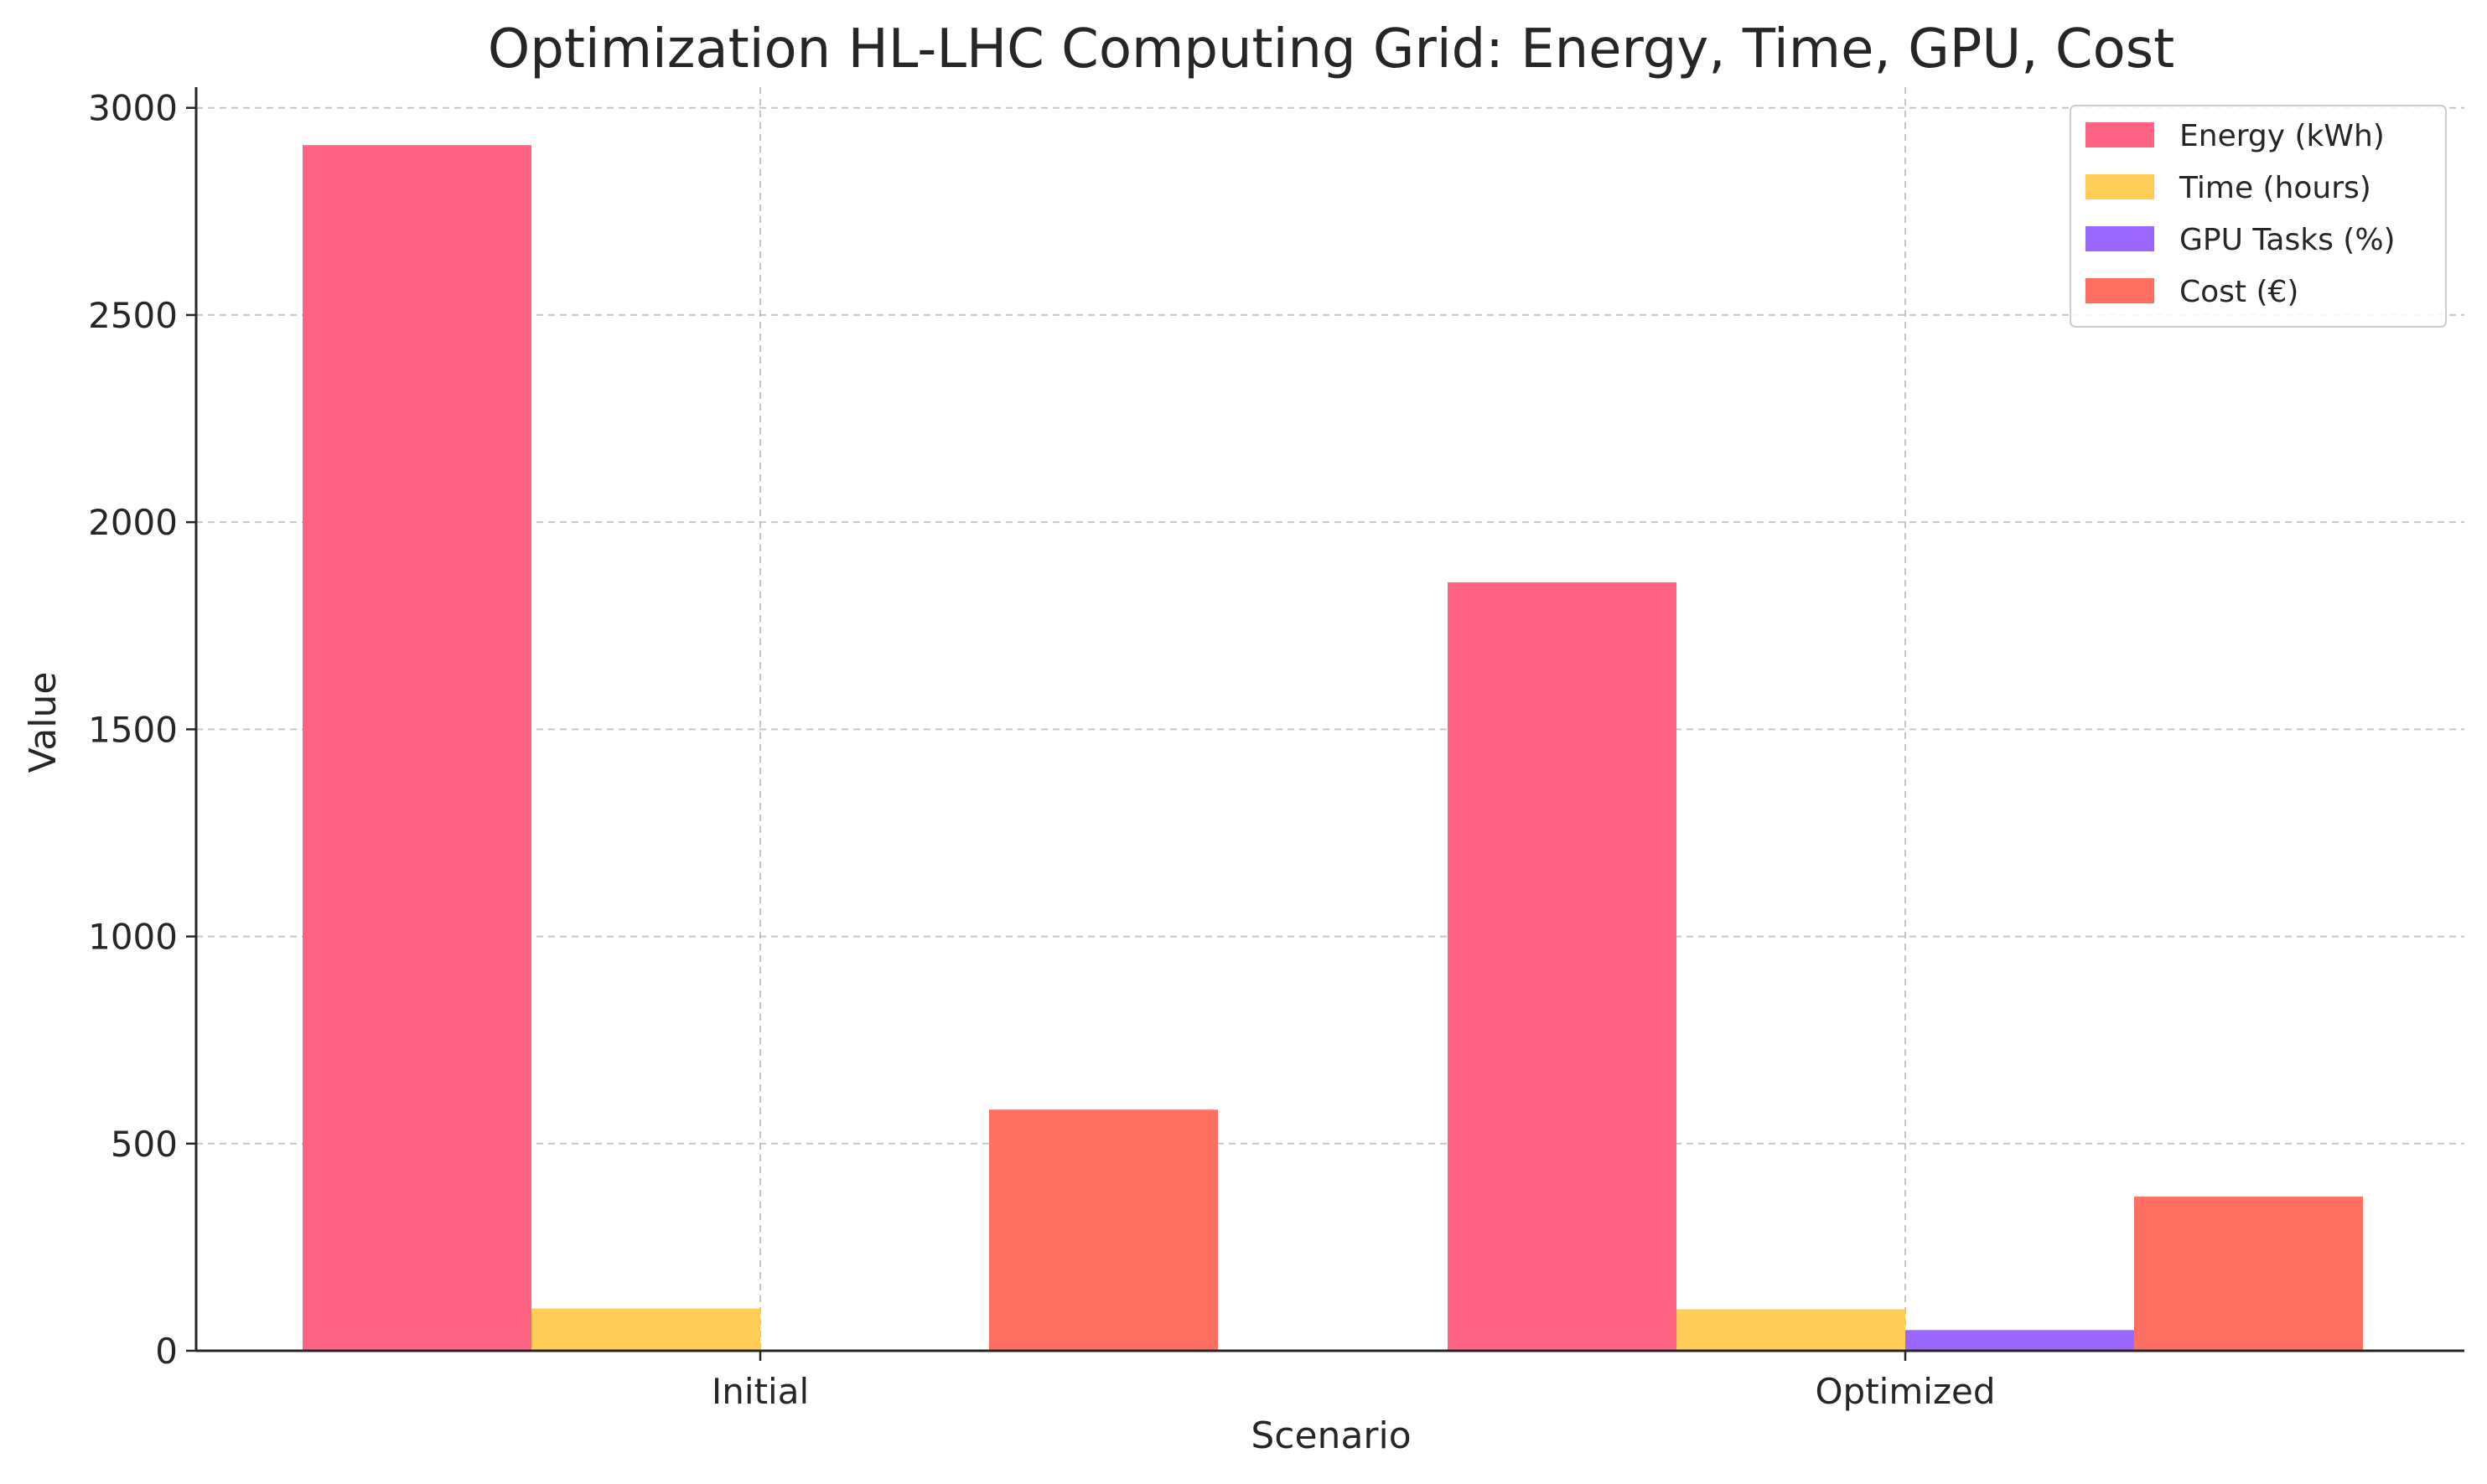 This screenshot has height=1484, width=2487. What do you see at coordinates (133, 522) in the screenshot?
I see `y-tick-label: 2000` at bounding box center [133, 522].